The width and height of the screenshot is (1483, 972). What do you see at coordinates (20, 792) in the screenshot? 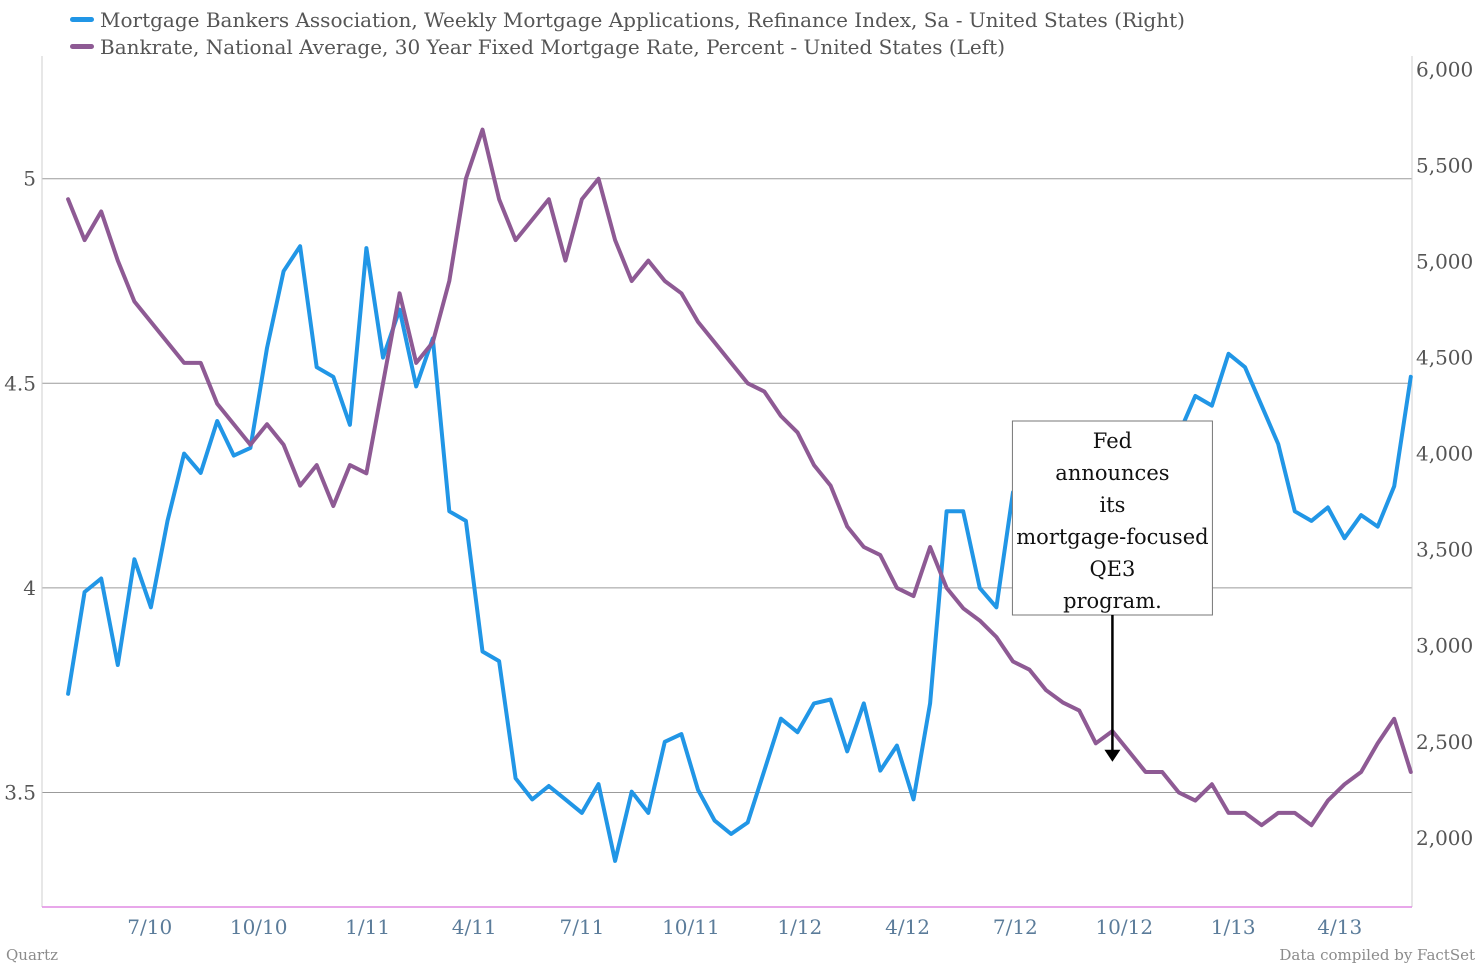
I see `y-left-tick-label: 3.5` at bounding box center [20, 792].